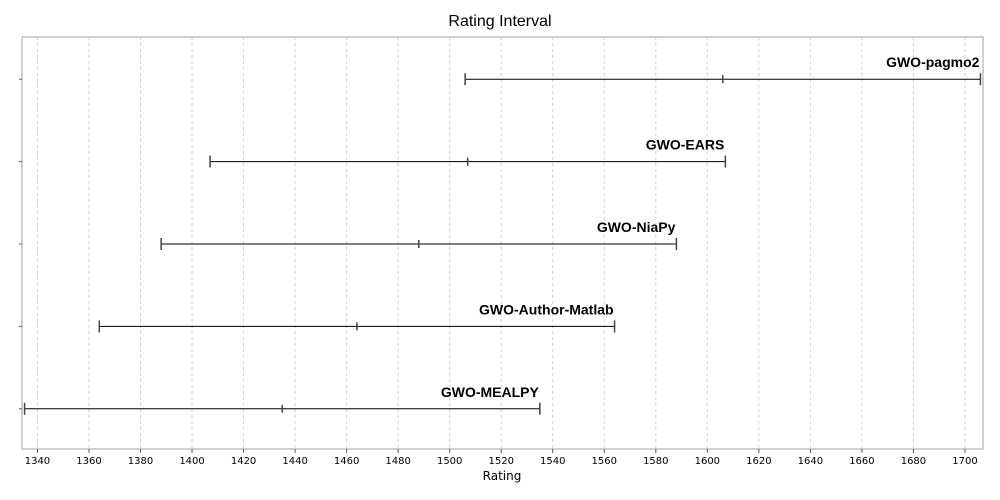  I want to click on series-label: GWO-Author-Matlab, so click(546, 309).